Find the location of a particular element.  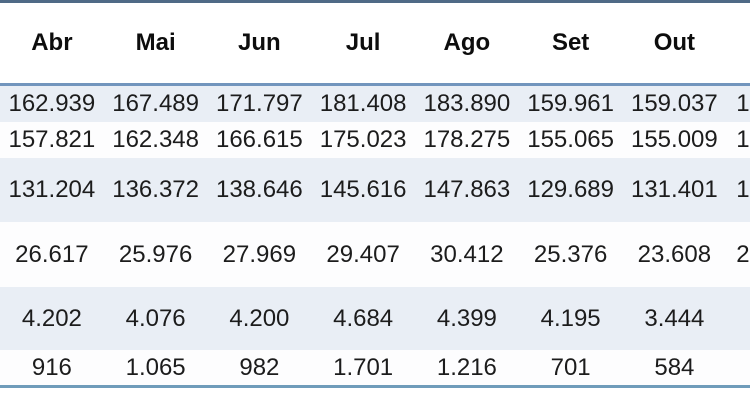

table-cell: 26.617 is located at coordinates (52, 254).